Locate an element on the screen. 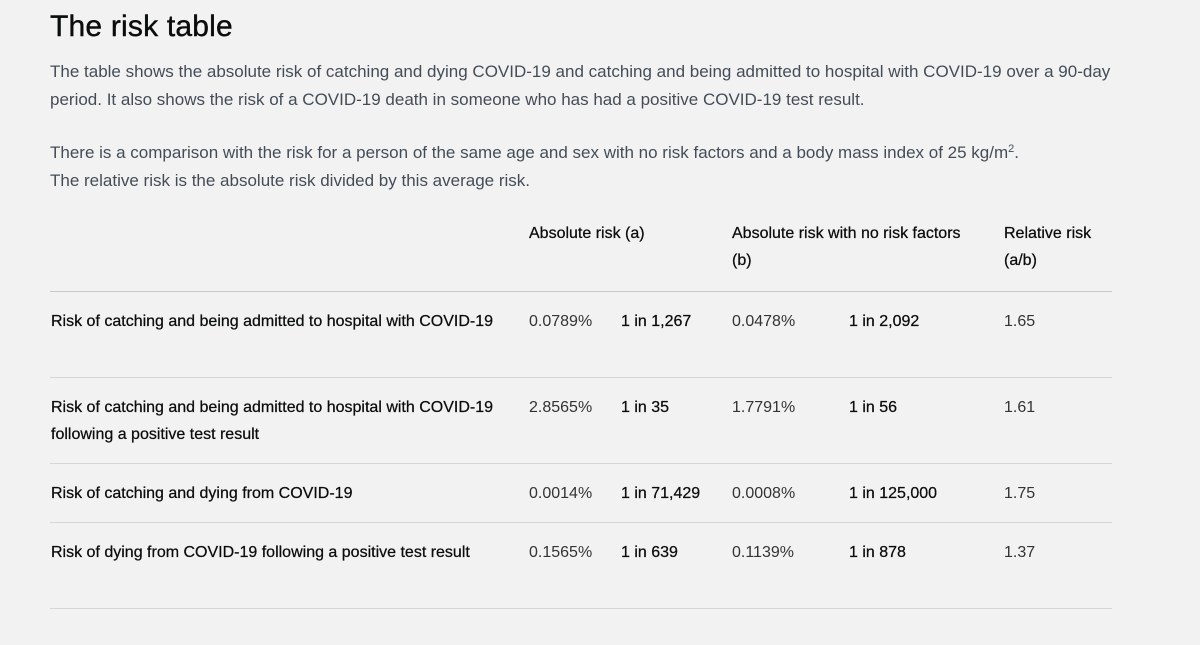 This screenshot has width=1200, height=645. header-absolute-risk-no-factors: Absolute risk with no risk factors (b) is located at coordinates (846, 247).